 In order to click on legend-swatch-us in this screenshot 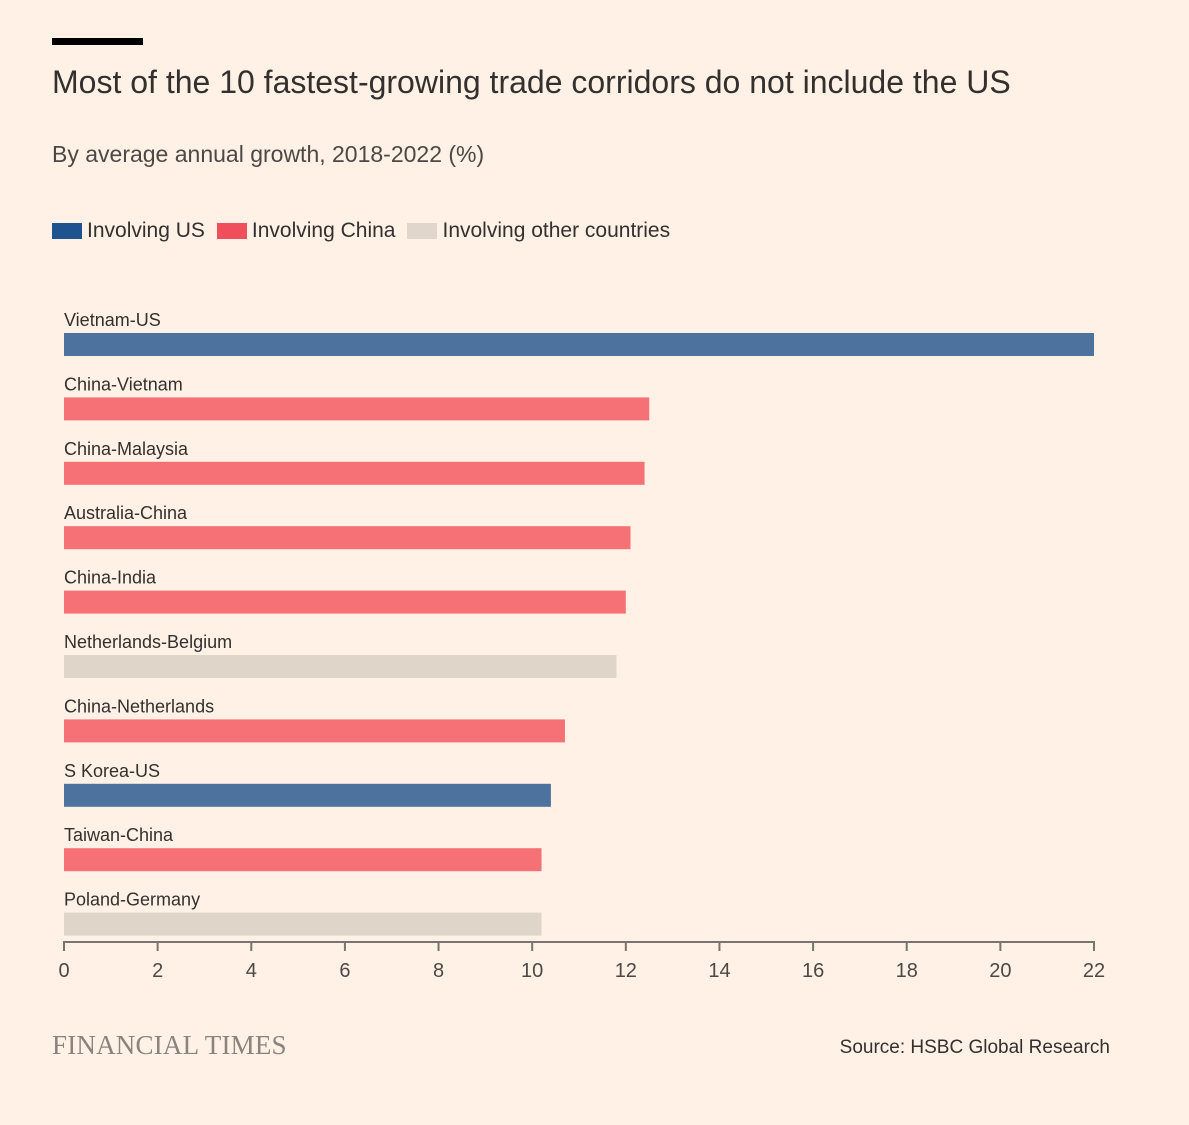, I will do `click(67, 231)`.